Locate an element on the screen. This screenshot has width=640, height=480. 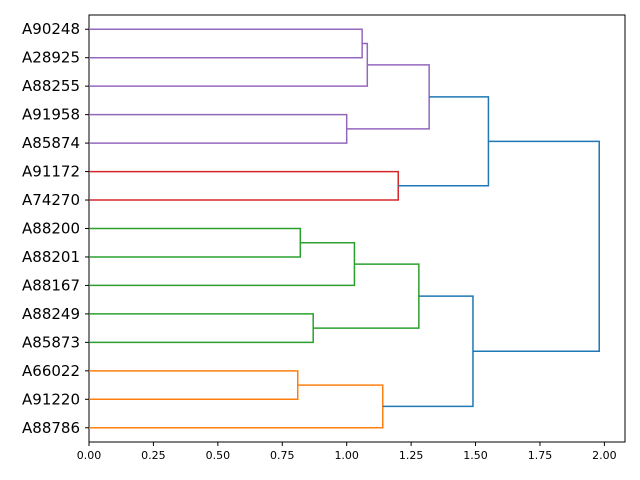
x-tick-label: 1.00 is located at coordinates (346, 455).